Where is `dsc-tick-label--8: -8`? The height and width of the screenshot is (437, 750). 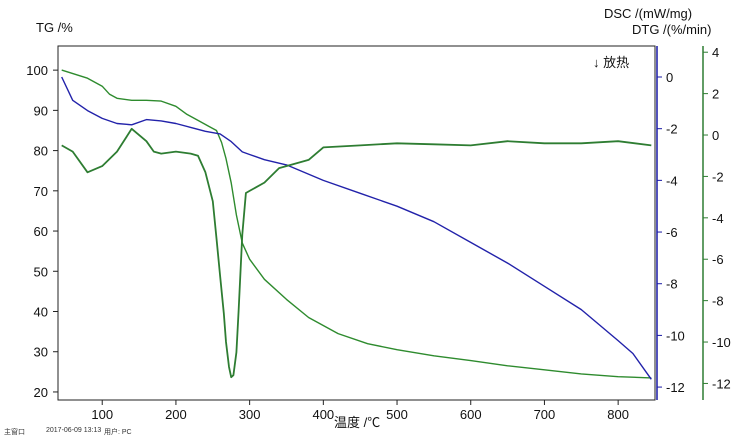 dsc-tick-label--8: -8 is located at coordinates (672, 284).